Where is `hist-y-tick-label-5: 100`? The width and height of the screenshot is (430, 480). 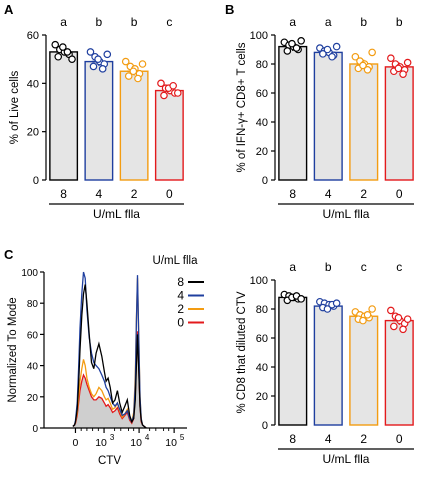 hist-y-tick-label-5: 100 is located at coordinates (29, 273).